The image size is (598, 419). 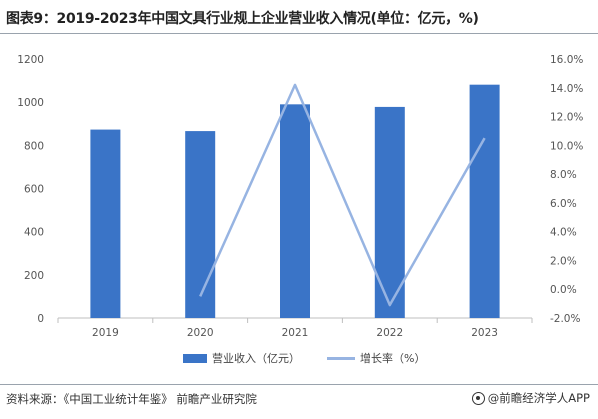 I want to click on y-right-tick-label: 0.0%, so click(x=563, y=290).